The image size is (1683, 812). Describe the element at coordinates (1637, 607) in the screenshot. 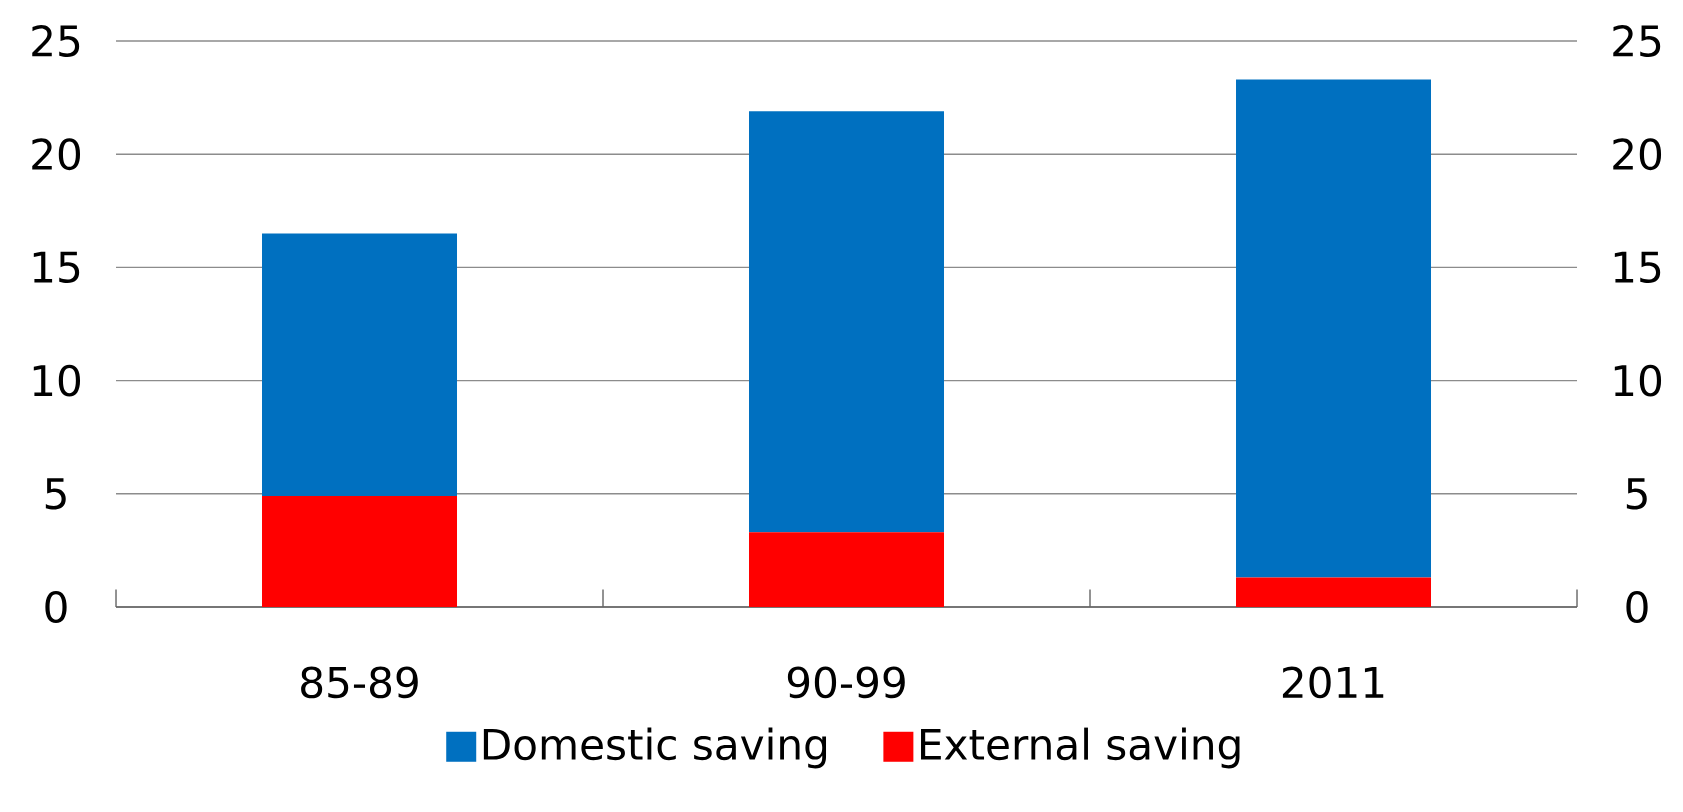

I see `y2-tick-label: 0` at that location.